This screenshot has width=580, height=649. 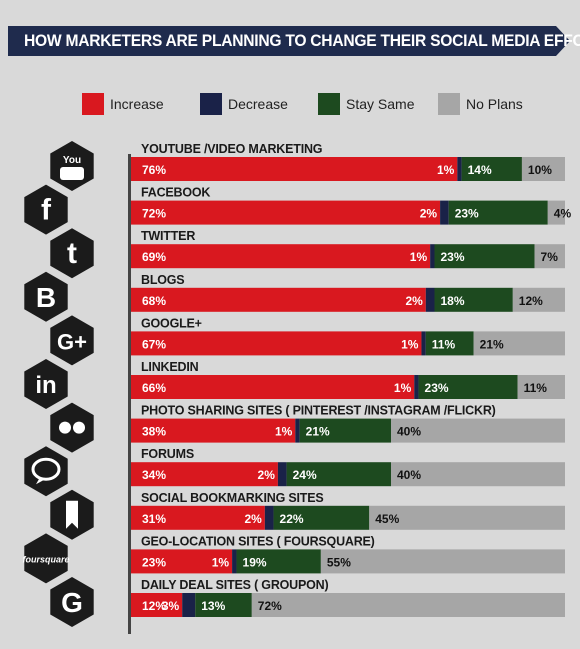 What do you see at coordinates (171, 323) in the screenshot?
I see `row-title: GOOGLE+` at bounding box center [171, 323].